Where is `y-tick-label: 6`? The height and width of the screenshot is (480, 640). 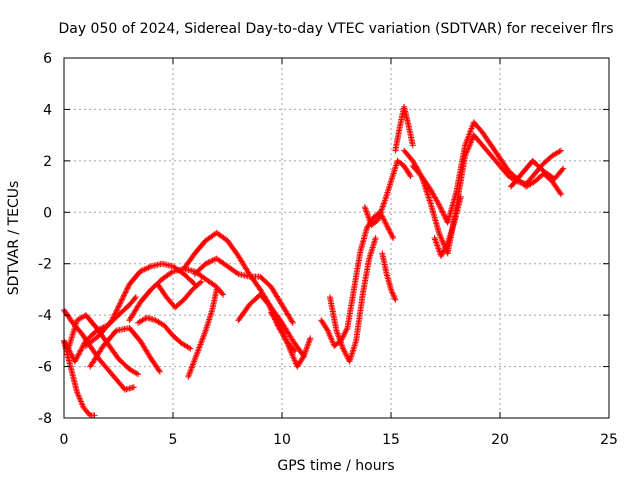
y-tick-label: 6 is located at coordinates (47, 59).